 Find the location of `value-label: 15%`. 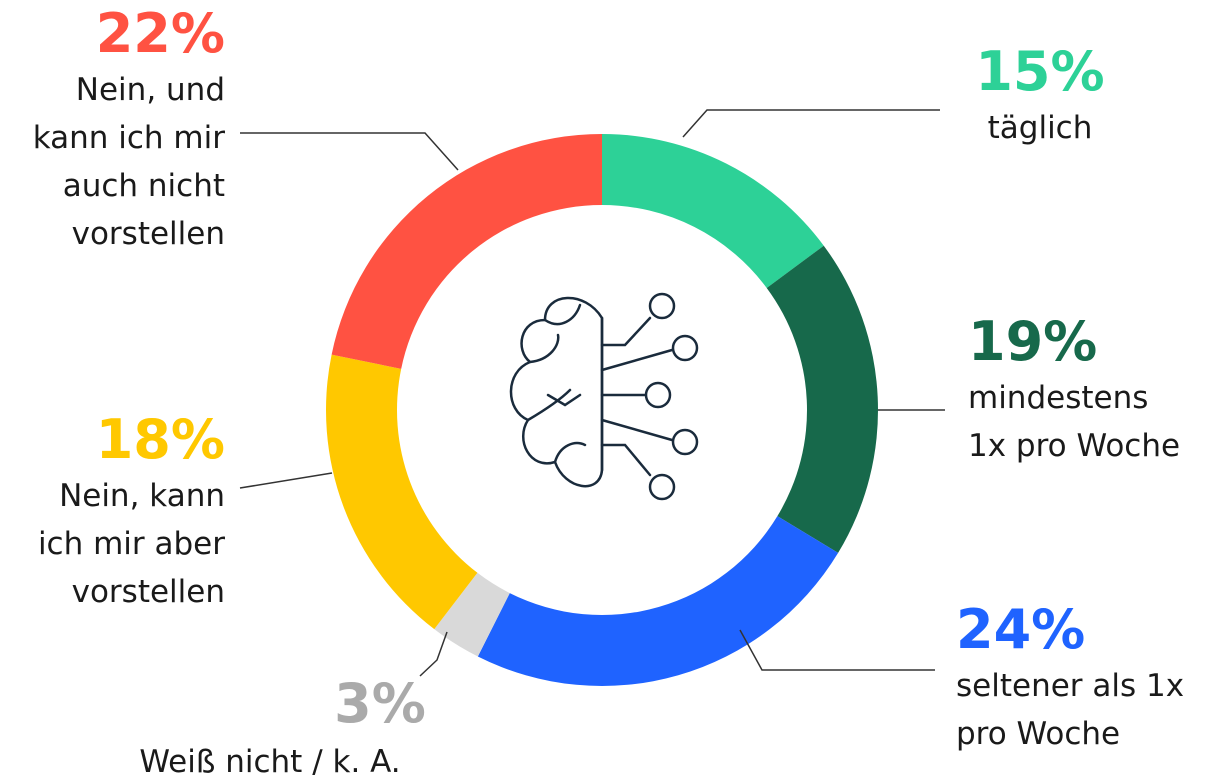

value-label: 15% is located at coordinates (1040, 71).